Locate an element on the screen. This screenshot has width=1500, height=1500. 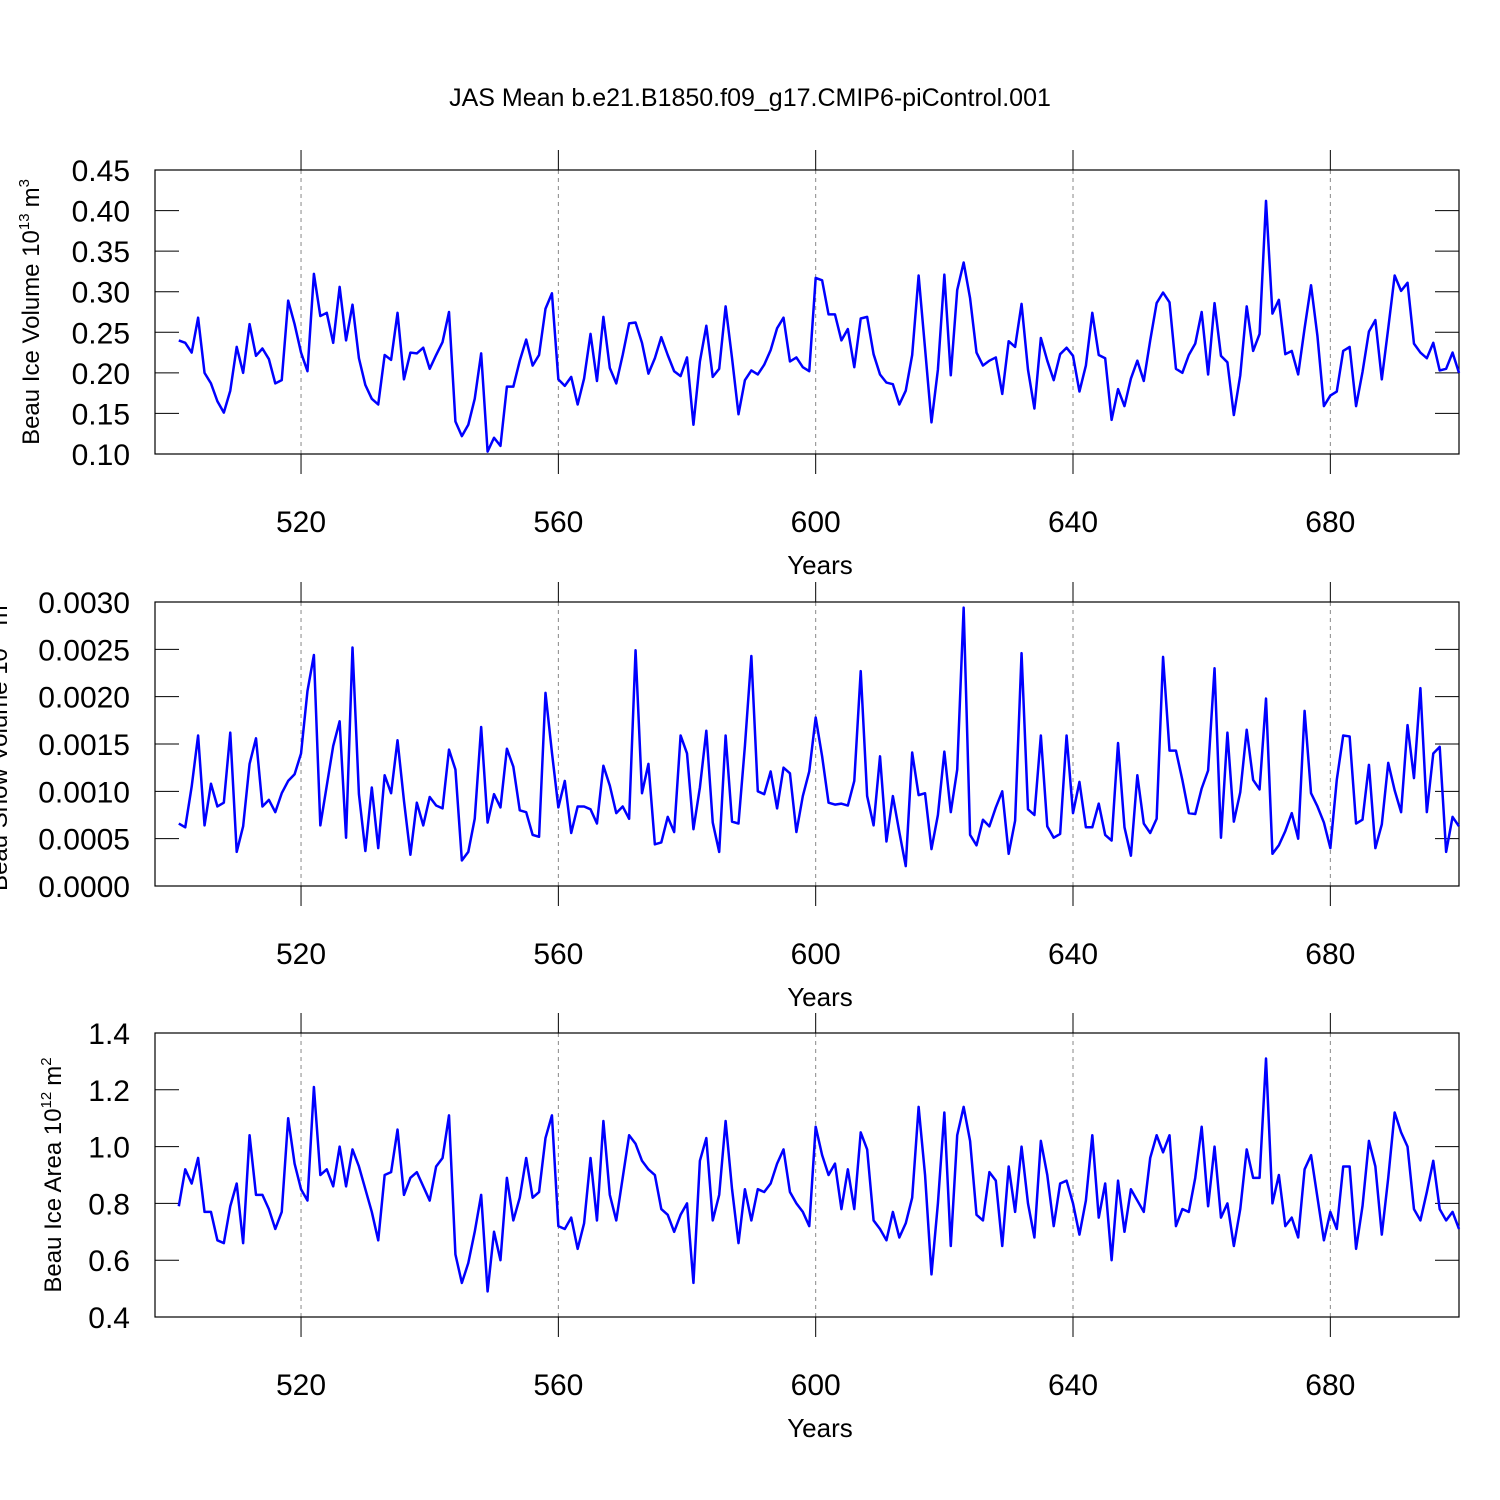
y-tick-label: 0.0025 is located at coordinates (84, 650).